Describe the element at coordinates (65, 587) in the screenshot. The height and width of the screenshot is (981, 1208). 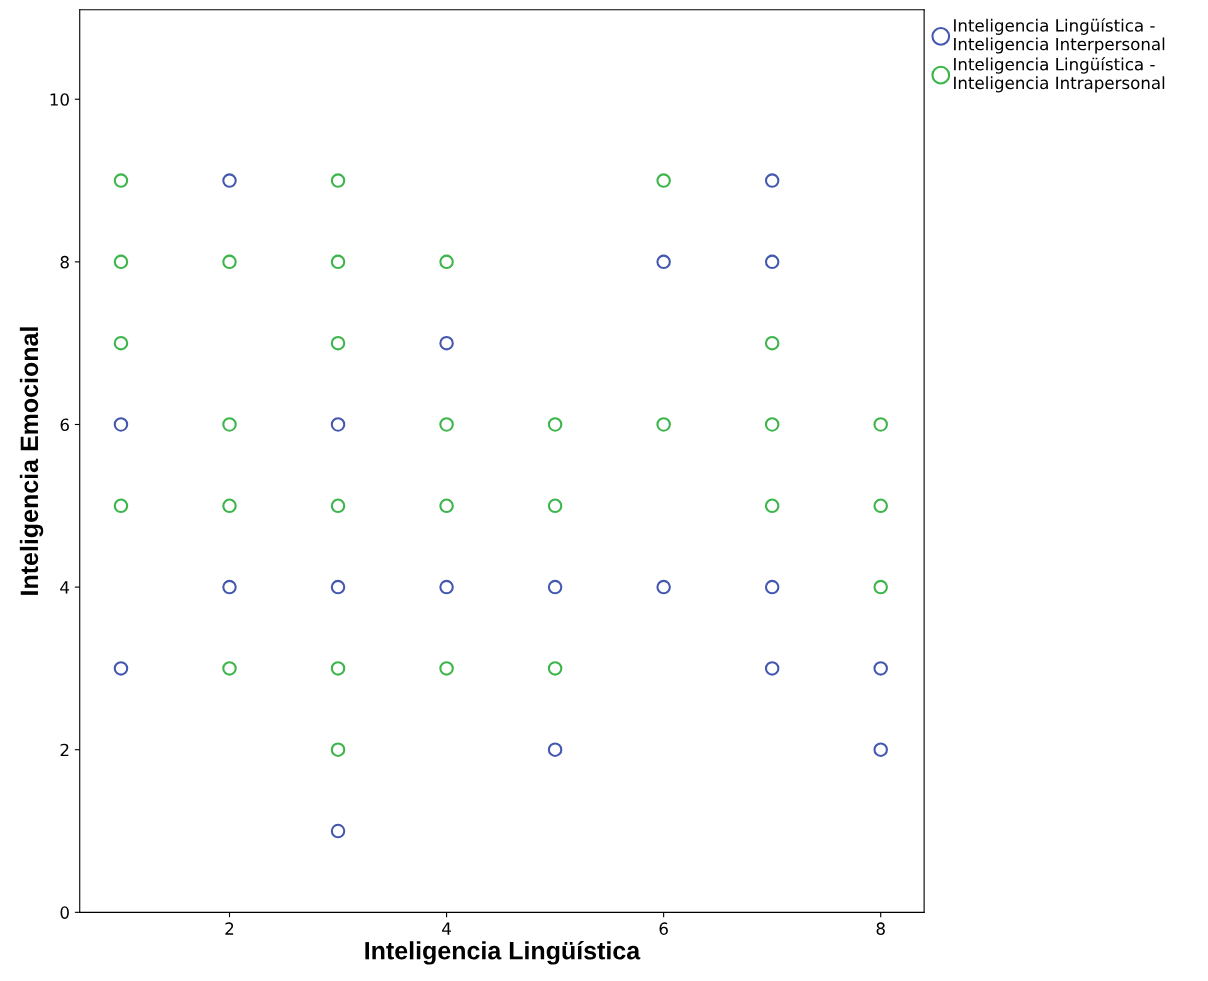
I see `y-tick-label: 4` at that location.